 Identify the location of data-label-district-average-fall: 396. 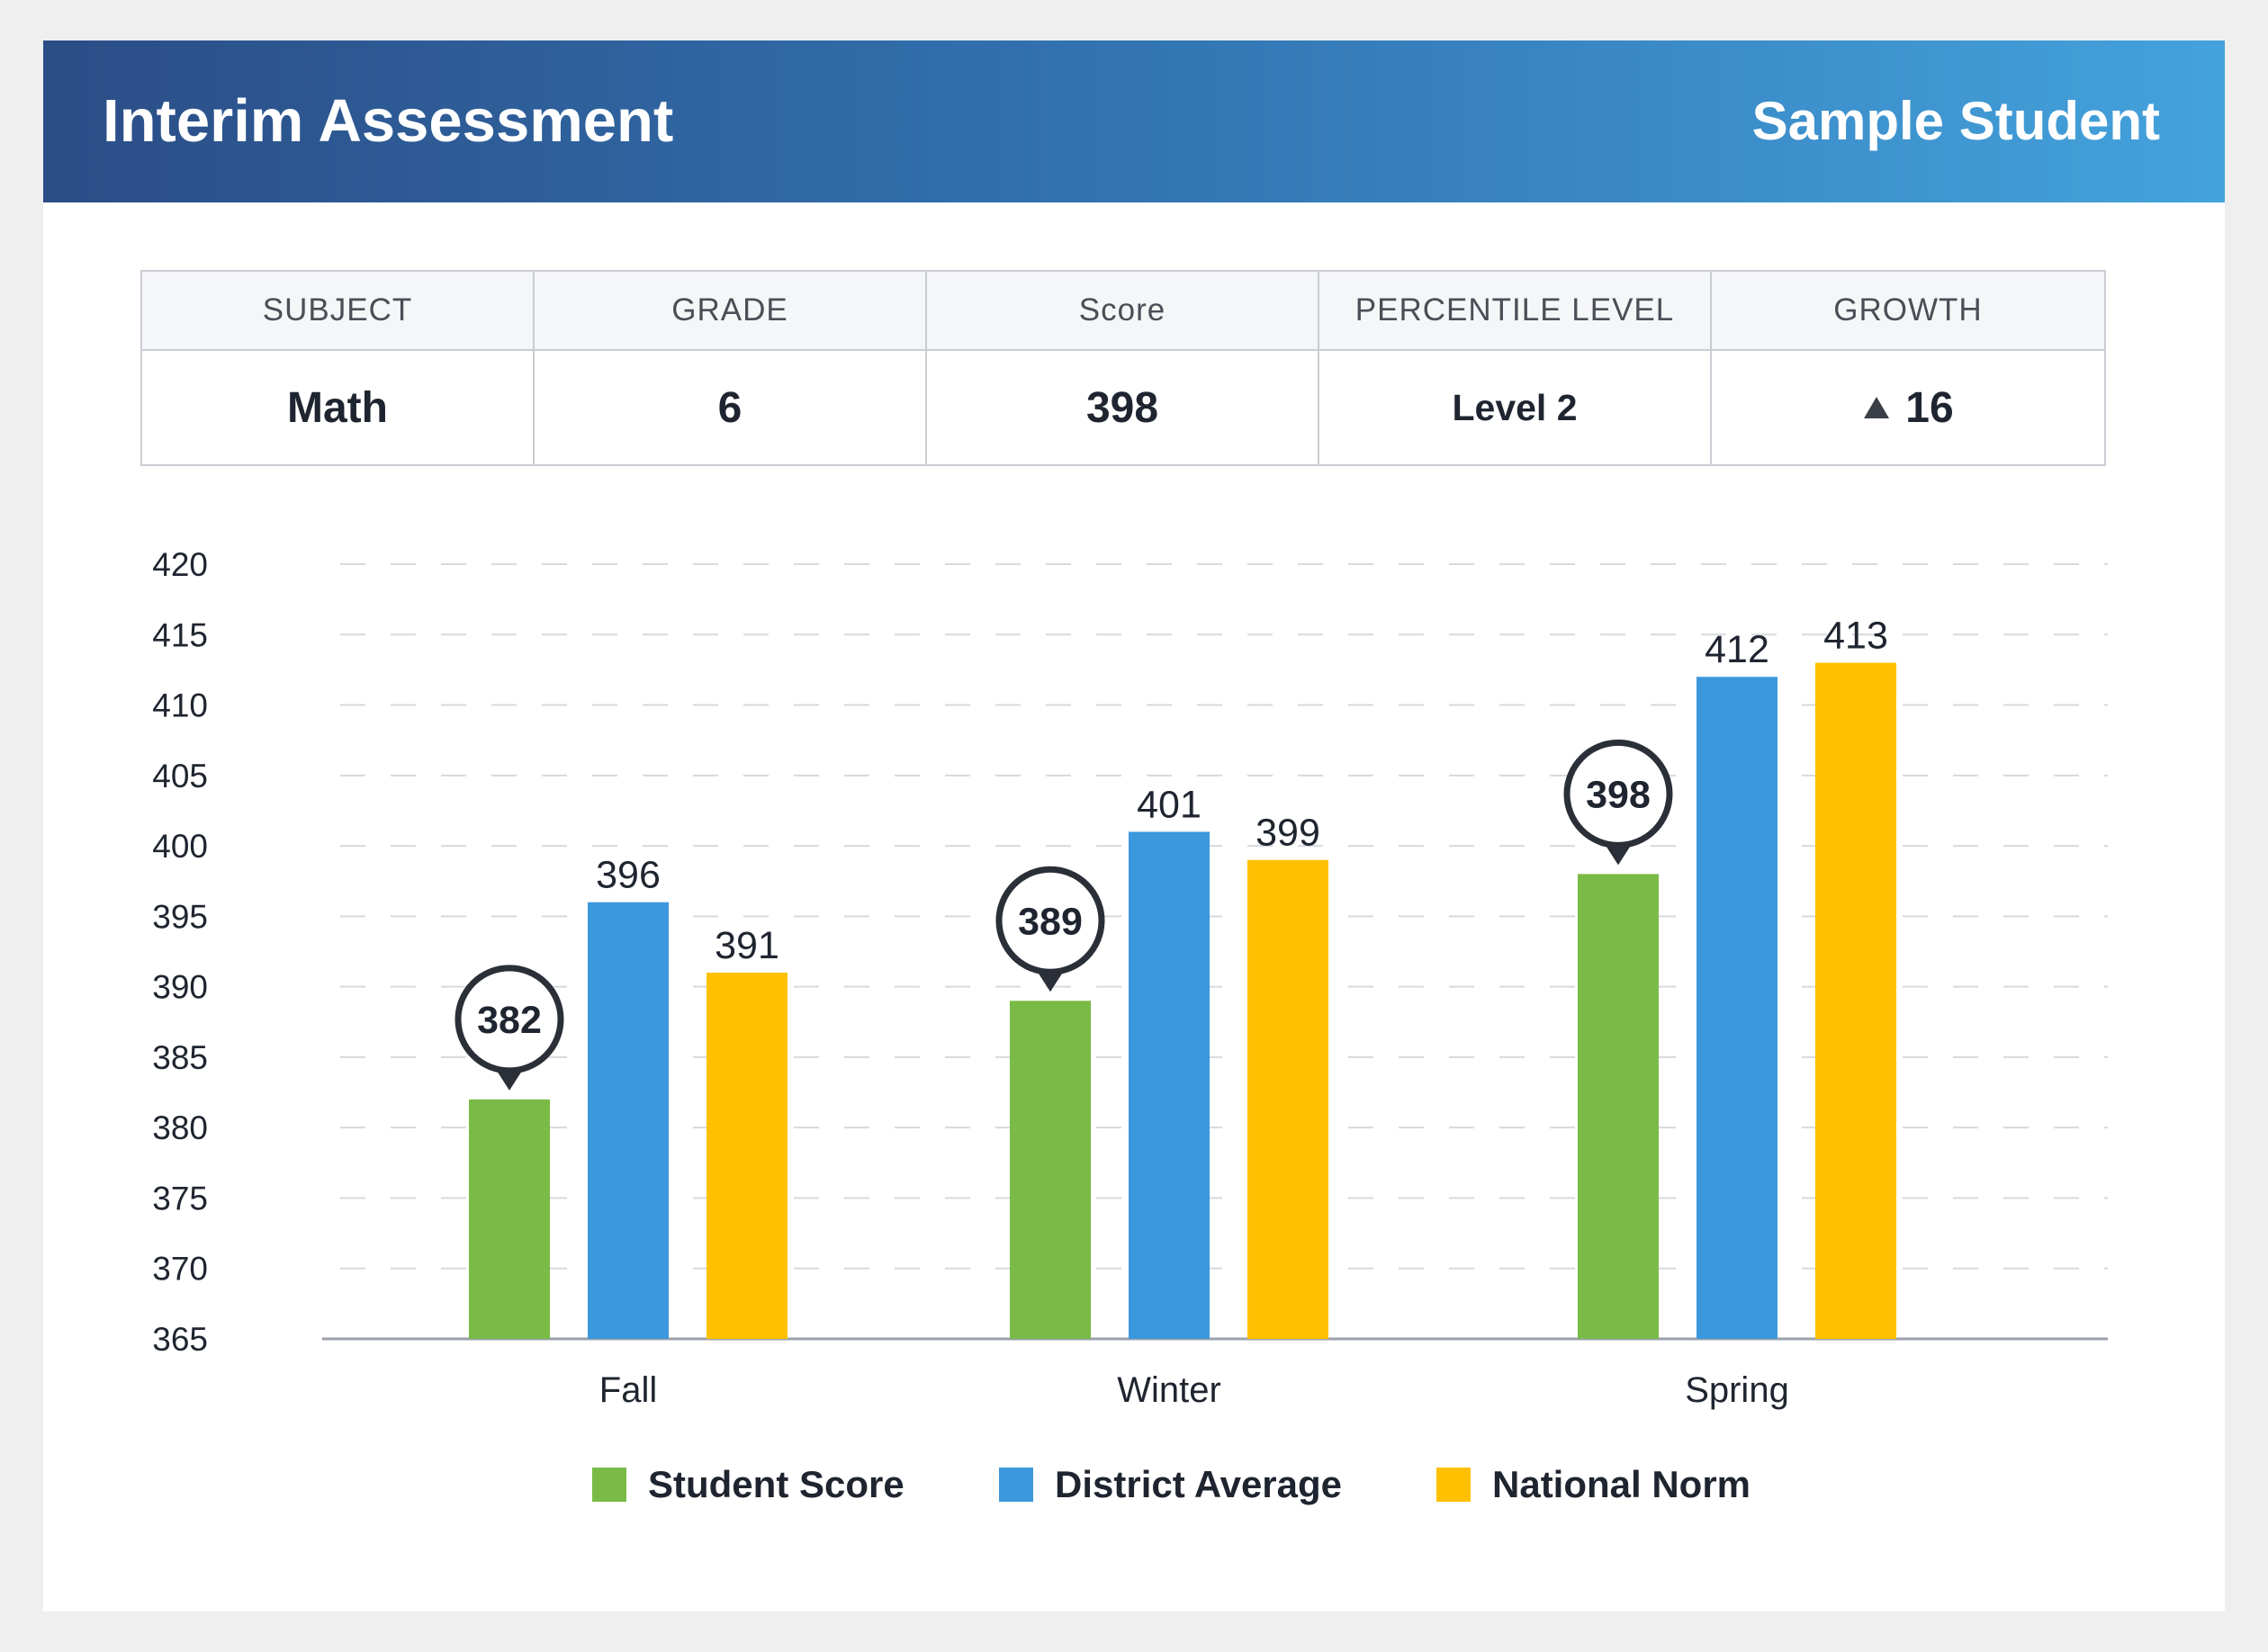
(628, 875).